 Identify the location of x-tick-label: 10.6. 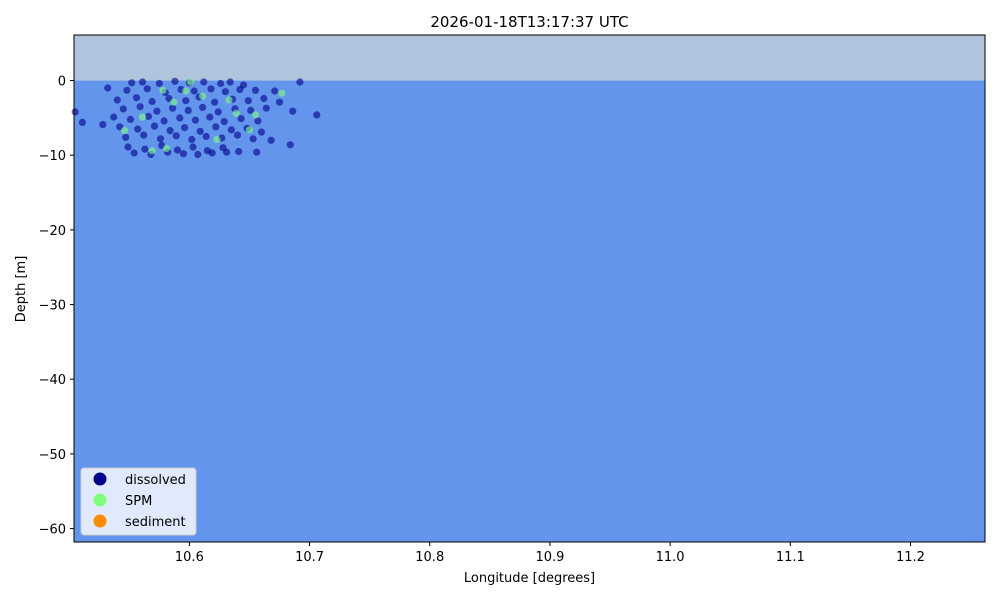
(189, 557).